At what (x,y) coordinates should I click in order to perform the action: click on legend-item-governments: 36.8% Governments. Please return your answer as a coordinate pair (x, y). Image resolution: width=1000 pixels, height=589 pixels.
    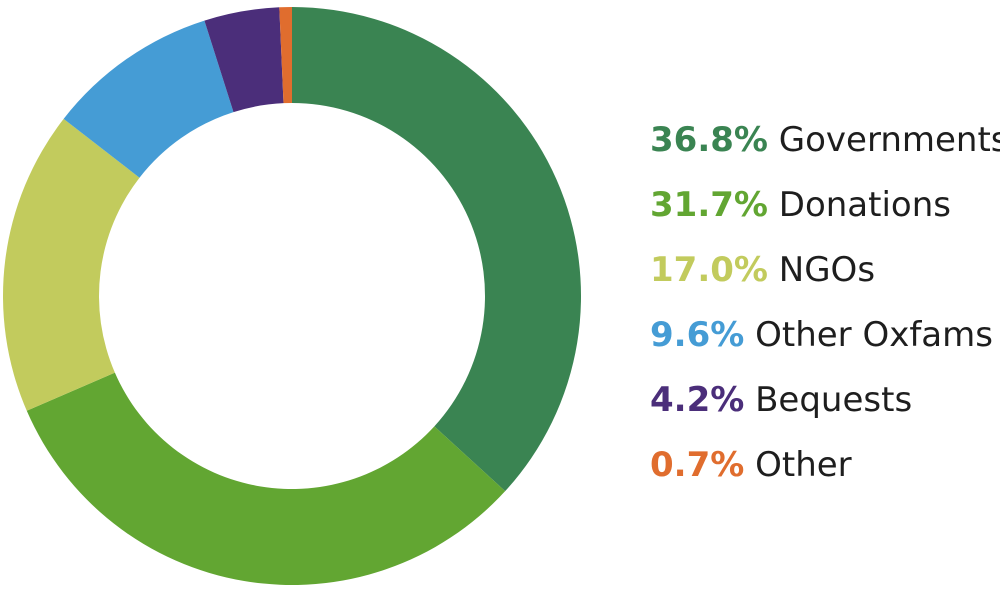
    Looking at the image, I should click on (825, 146).